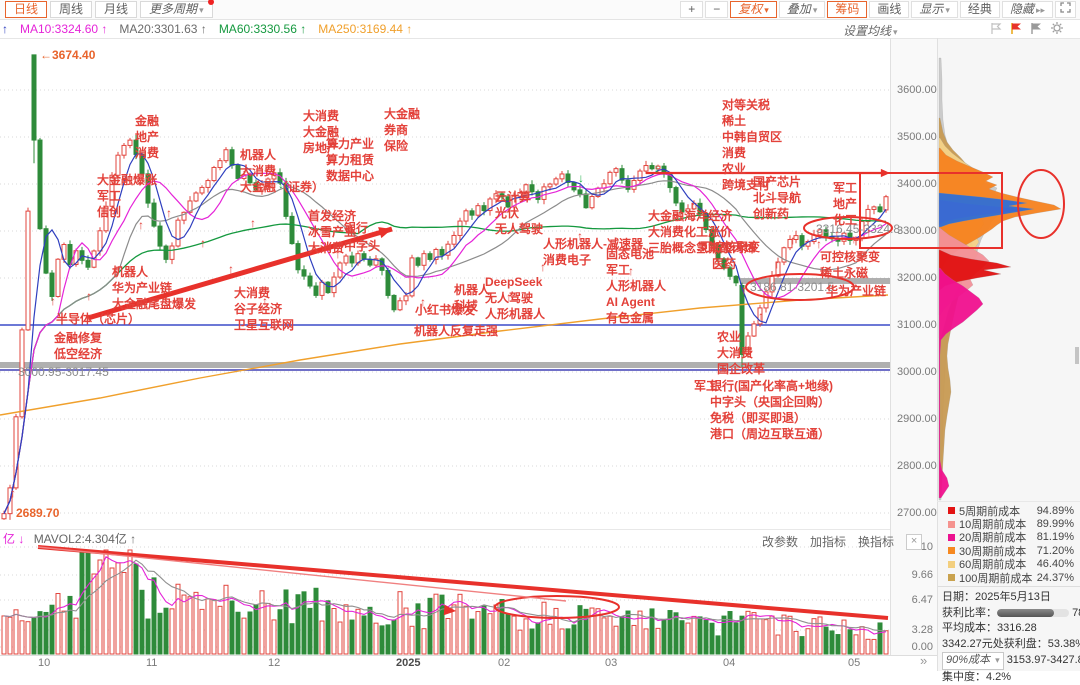 The image size is (1080, 685). What do you see at coordinates (519, 213) in the screenshot?
I see `chart-annotation: 云计算 光伏 无人驾驶` at bounding box center [519, 213].